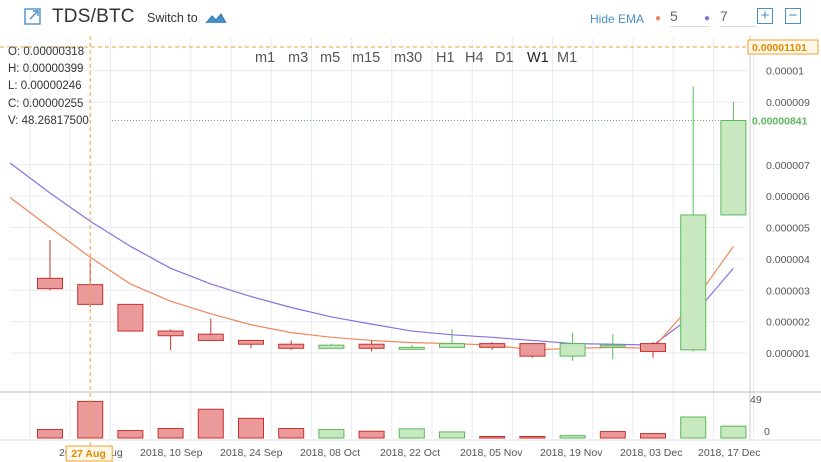  Describe the element at coordinates (46, 103) in the screenshot. I see `ohlc-close: C: 0.00000255` at that location.